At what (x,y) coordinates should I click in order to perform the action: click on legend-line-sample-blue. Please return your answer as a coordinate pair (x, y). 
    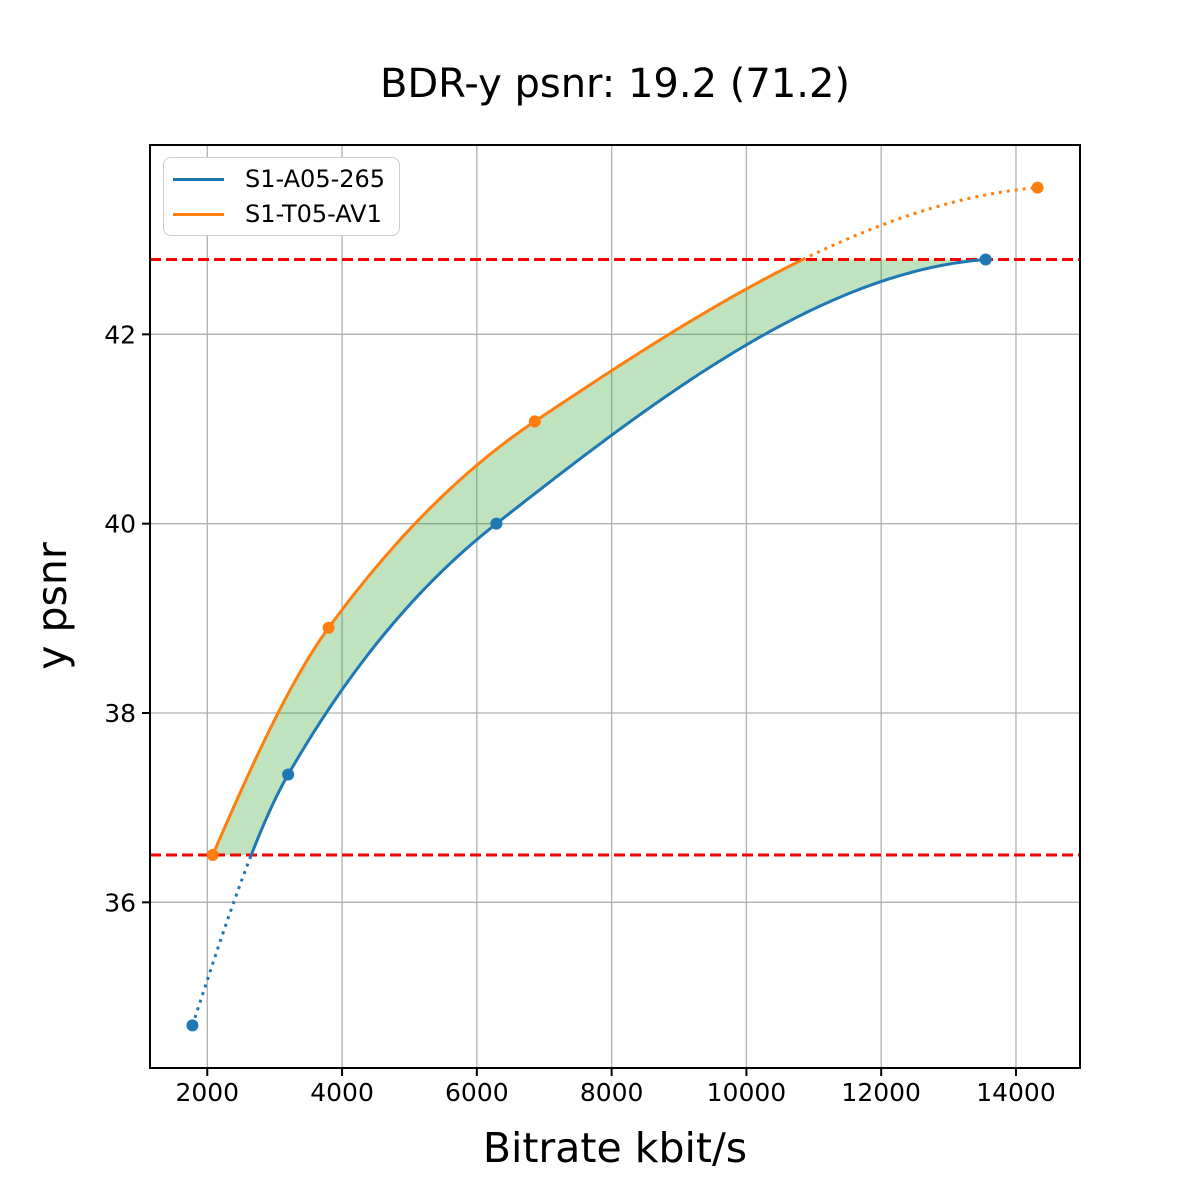
    Looking at the image, I should click on (198, 179).